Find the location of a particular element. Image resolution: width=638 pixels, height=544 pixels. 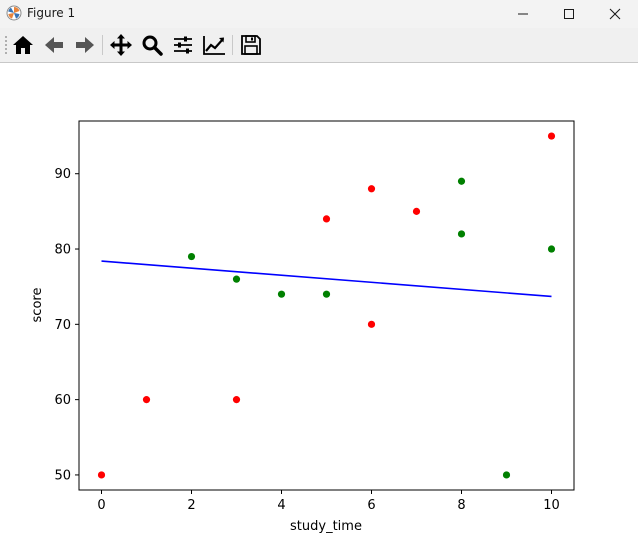

home-icon is located at coordinates (23, 45).